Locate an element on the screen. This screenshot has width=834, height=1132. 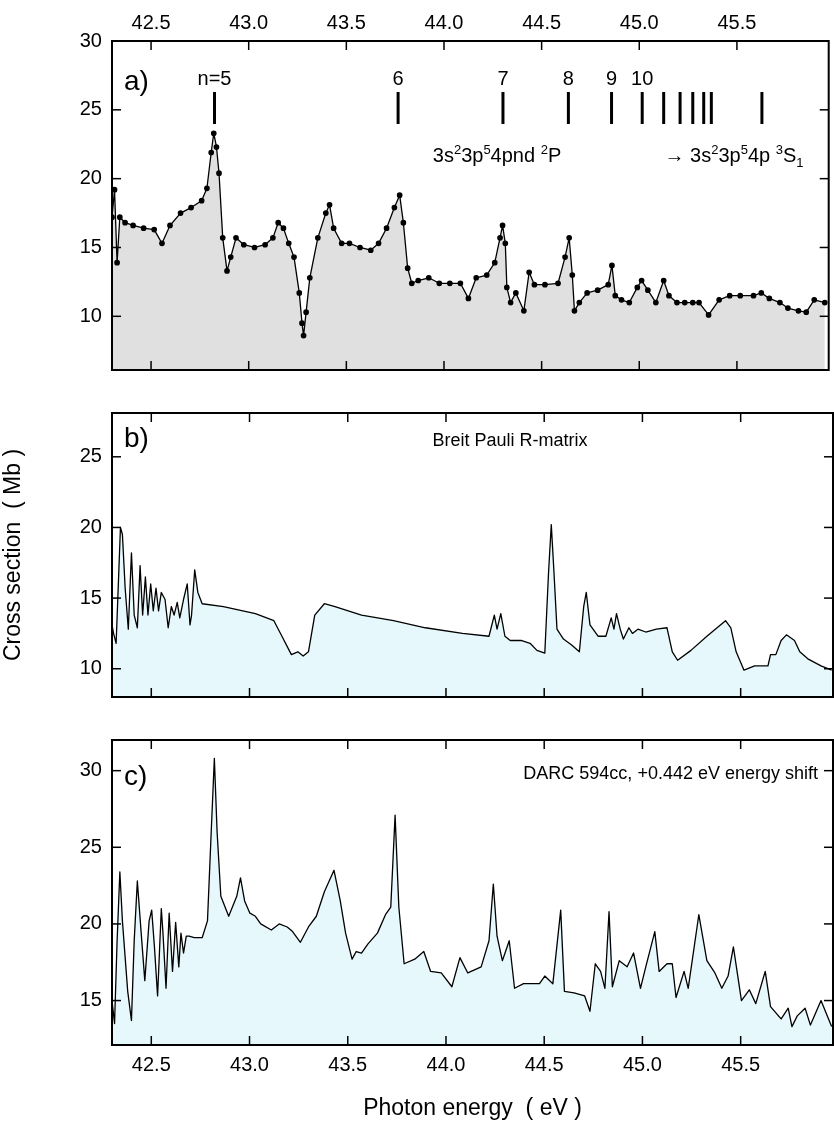
annotation: Breit Pauli R-matrix is located at coordinates (510, 440).